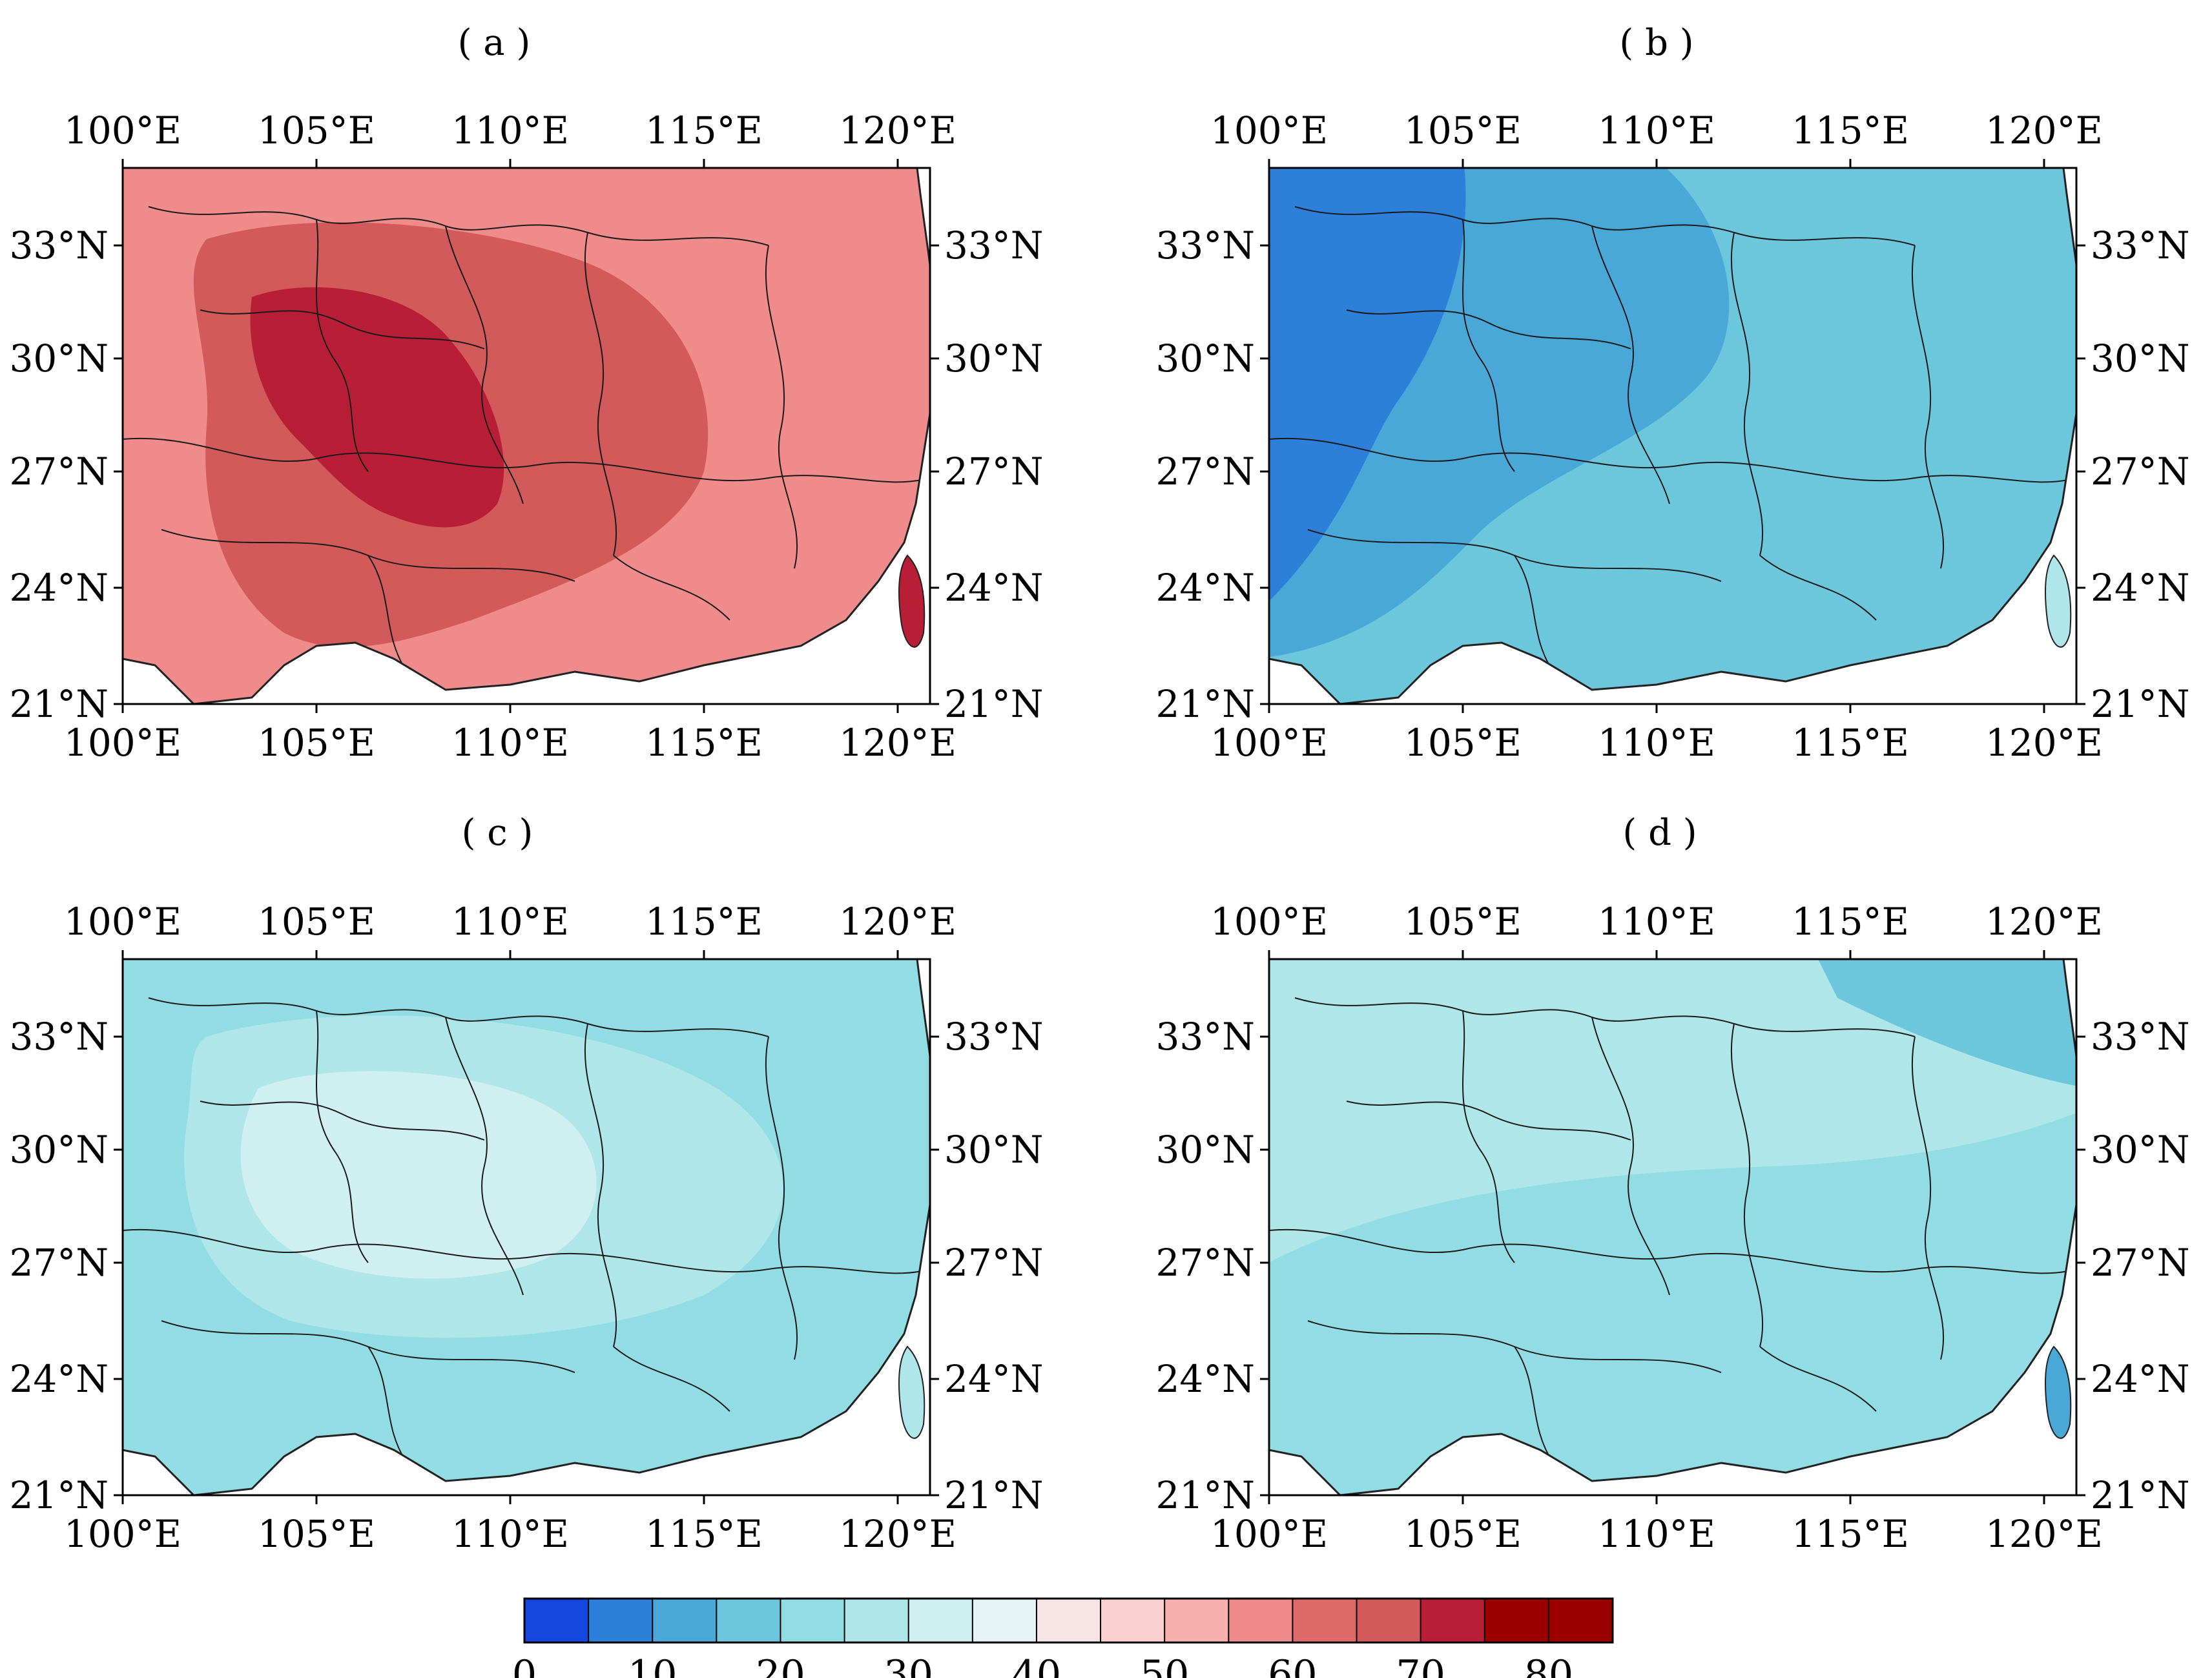  Describe the element at coordinates (908, 1665) in the screenshot. I see `colorbar-tick-label: 30` at that location.